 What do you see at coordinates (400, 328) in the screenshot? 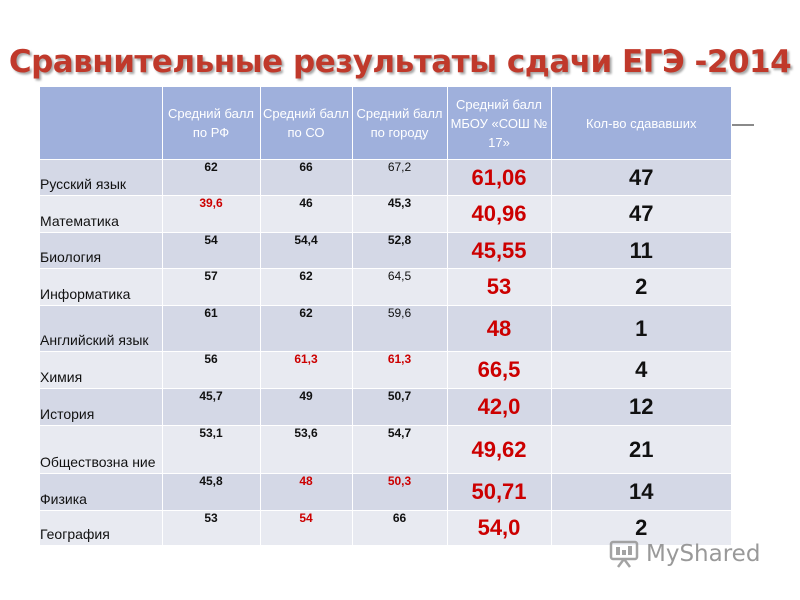
I see `score-city-cell: 59,6` at bounding box center [400, 328].